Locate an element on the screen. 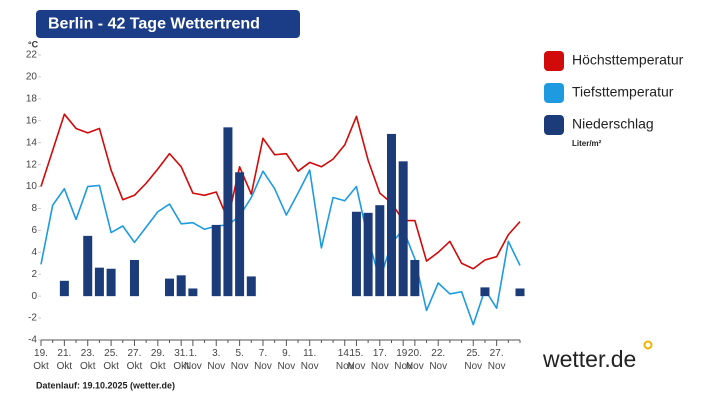  y-tick-label: 18 is located at coordinates (32, 98).